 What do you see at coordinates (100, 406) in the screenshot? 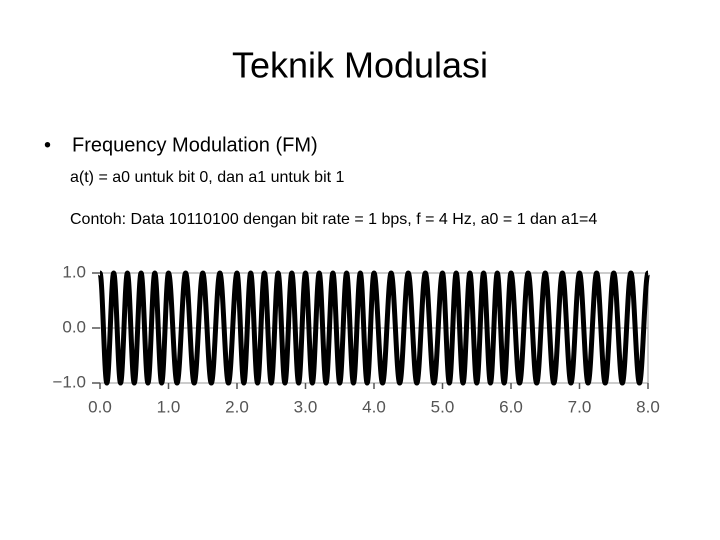
I see `x-tick-label: 0.0` at bounding box center [100, 406].